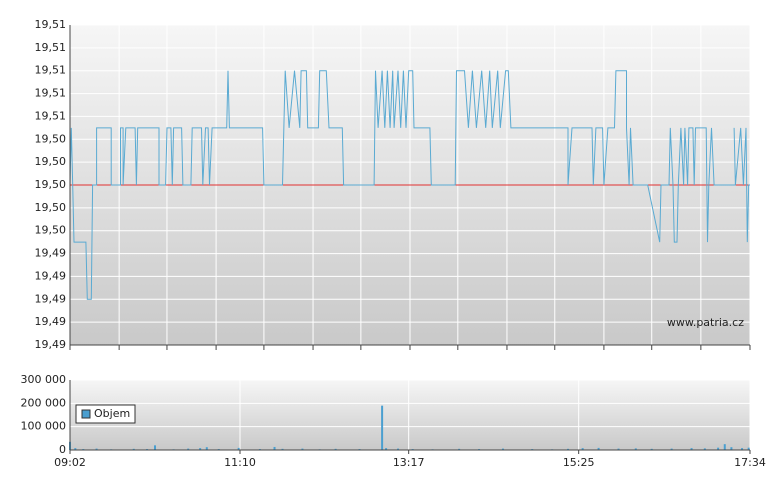  I want to click on volume-plot-area, so click(410, 415).